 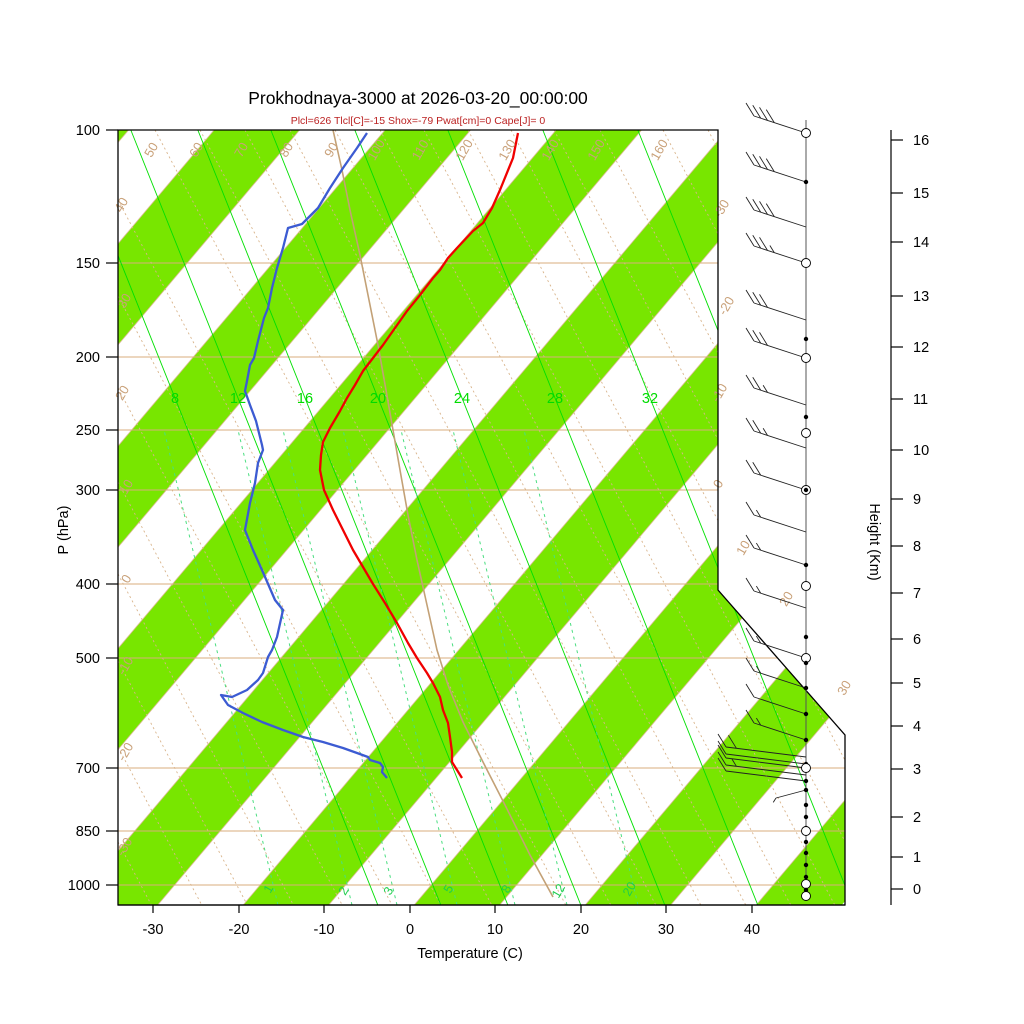 I want to click on height-tick-label: 1, so click(x=917, y=858).